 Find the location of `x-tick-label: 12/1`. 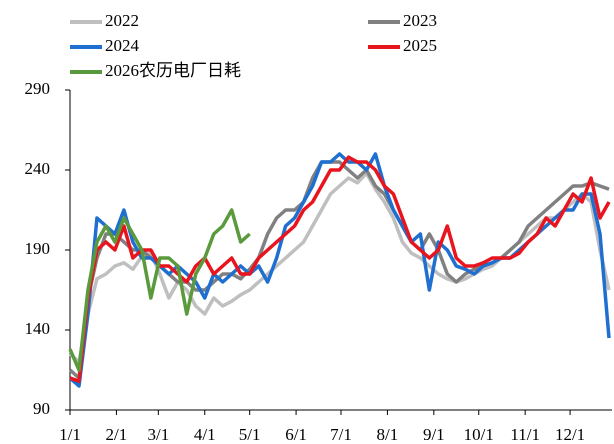

x-tick-label: 12/1 is located at coordinates (570, 434).